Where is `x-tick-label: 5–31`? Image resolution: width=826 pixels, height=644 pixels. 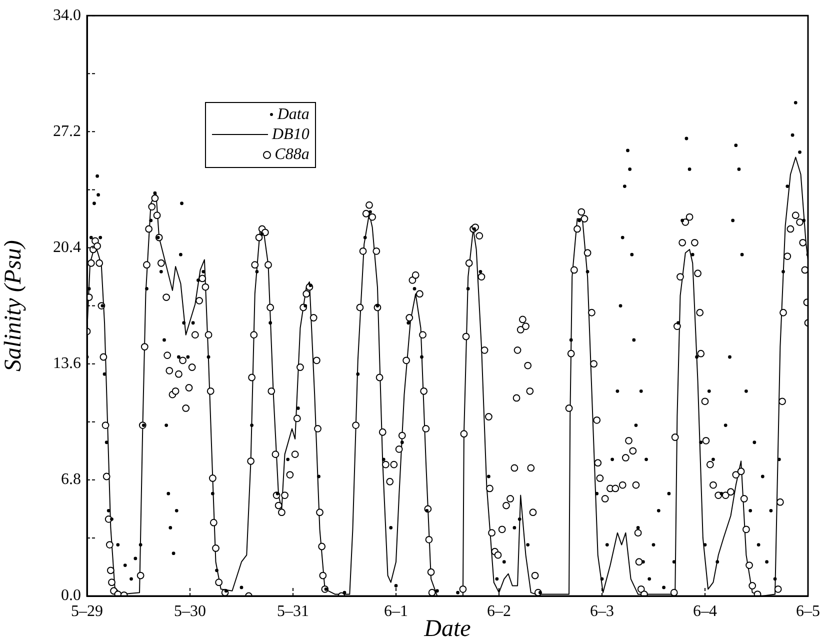 x-tick-label: 5–31 is located at coordinates (293, 611).